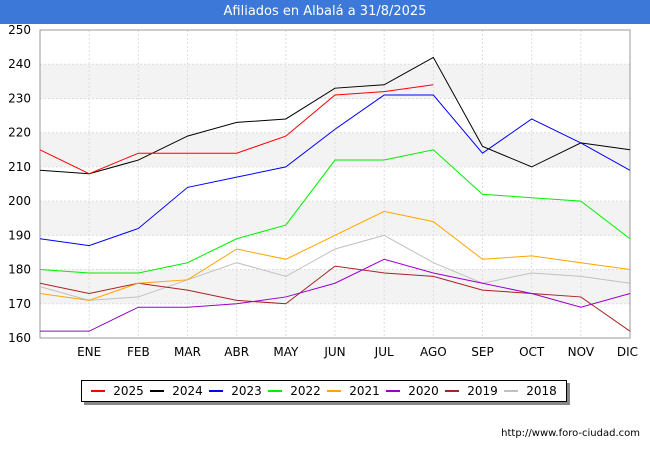 This screenshot has width=650, height=450. I want to click on y-tick-label: 190, so click(19, 235).